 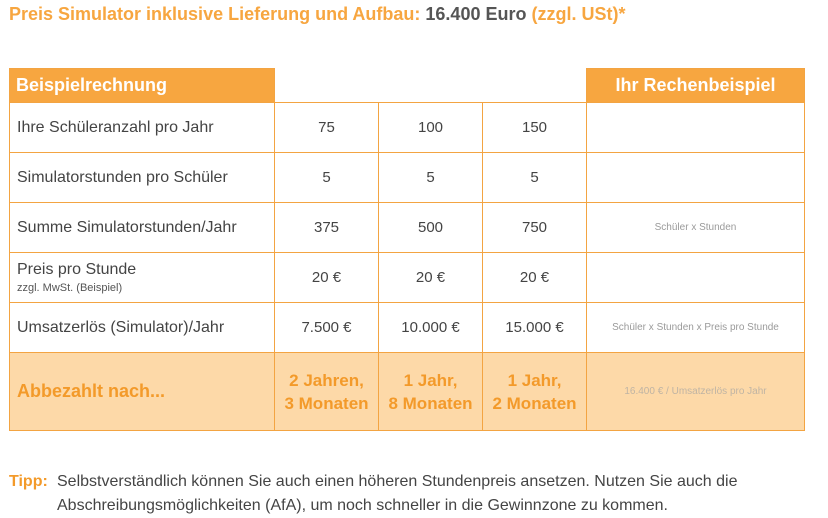 I want to click on payback-value: 1 Jahr, 2 Monaten, so click(x=534, y=391).